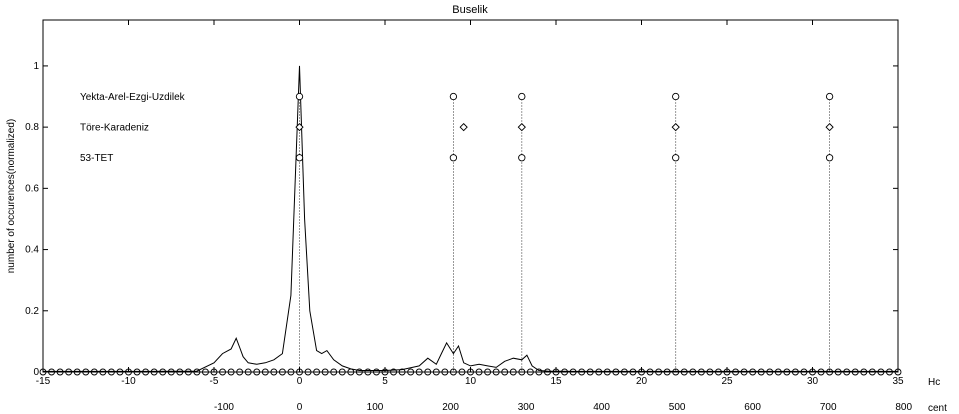 This screenshot has height=414, width=959. I want to click on x-secondary-axis-ticks: -100 0 100 200 300 400 500 600 700 800, so click(563, 407).